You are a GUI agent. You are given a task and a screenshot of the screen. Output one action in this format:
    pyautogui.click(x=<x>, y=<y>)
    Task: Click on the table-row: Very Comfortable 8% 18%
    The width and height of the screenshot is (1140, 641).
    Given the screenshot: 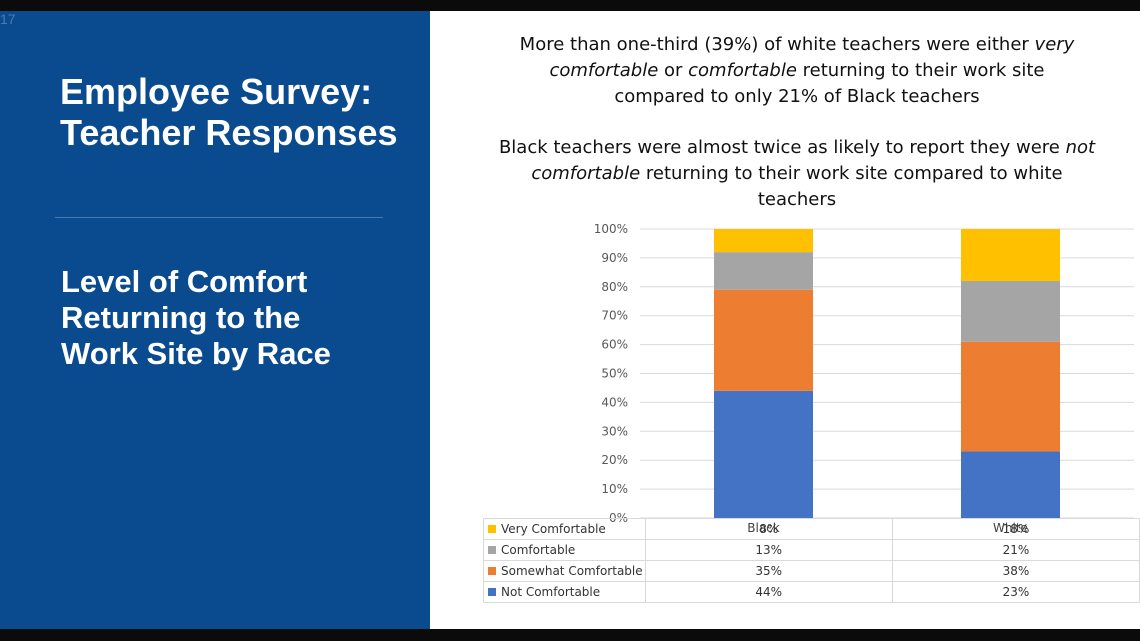 What is the action you would take?
    pyautogui.click(x=811, y=529)
    